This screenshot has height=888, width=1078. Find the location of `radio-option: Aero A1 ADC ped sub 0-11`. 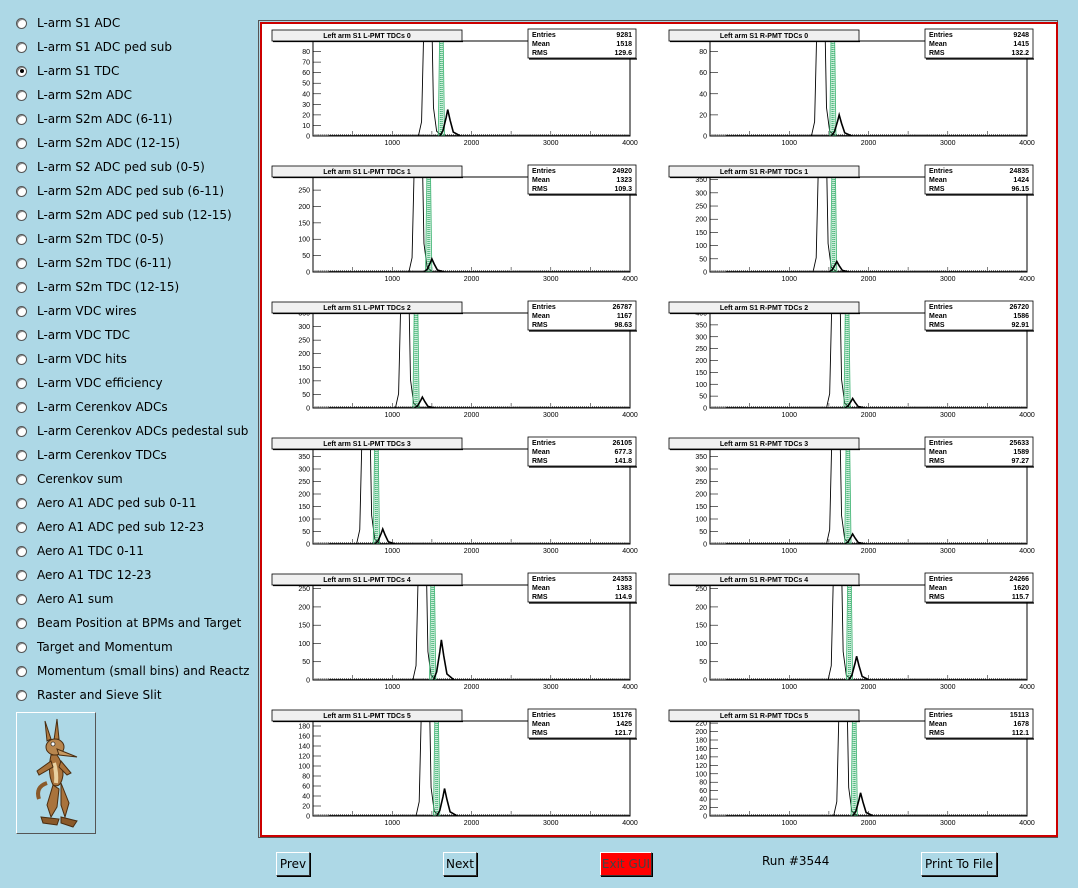

radio-option: Aero A1 ADC ped sub 0-11 is located at coordinates (106, 503).